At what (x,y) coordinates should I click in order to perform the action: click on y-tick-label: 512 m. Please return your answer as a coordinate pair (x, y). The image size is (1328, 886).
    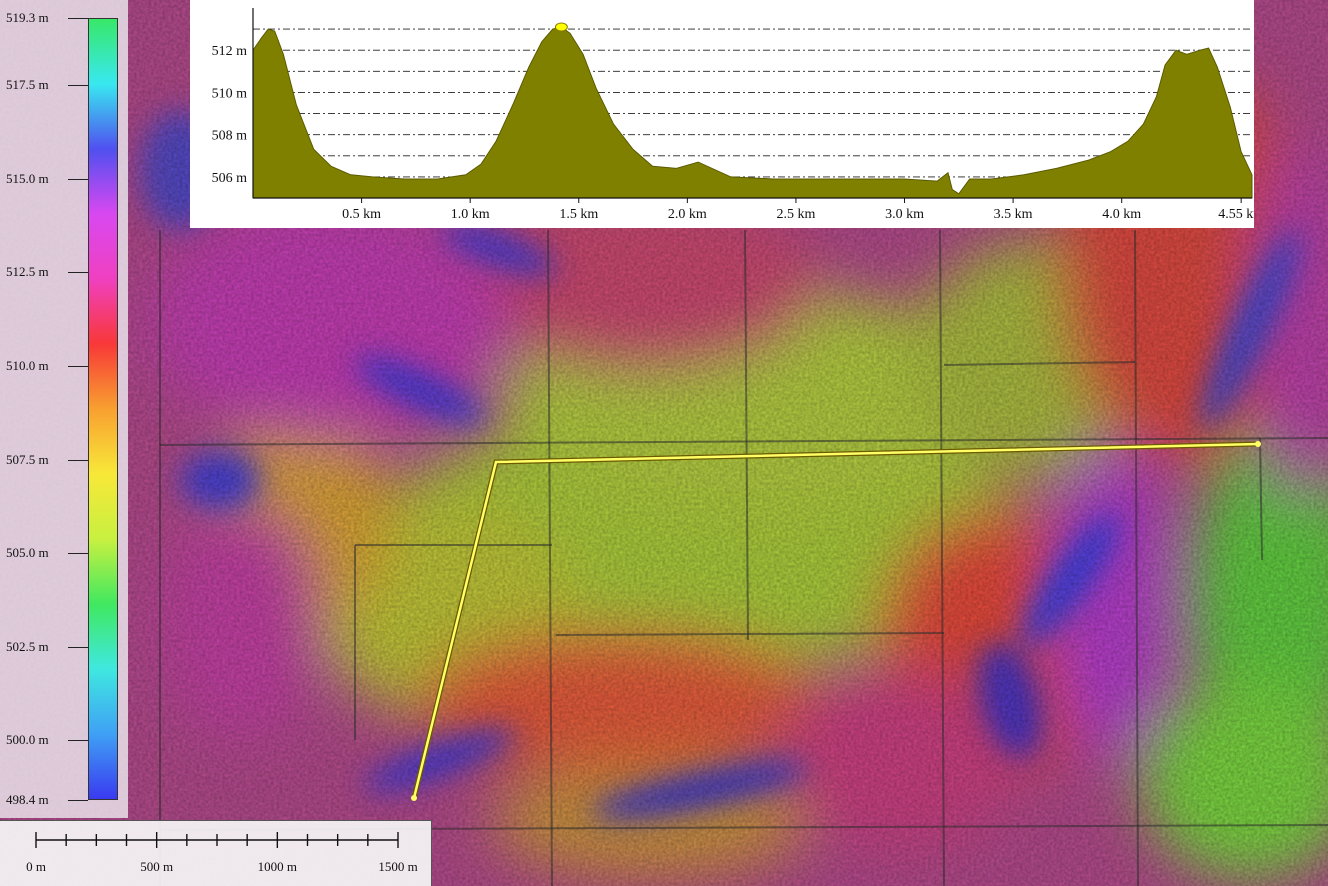
    Looking at the image, I should click on (230, 51).